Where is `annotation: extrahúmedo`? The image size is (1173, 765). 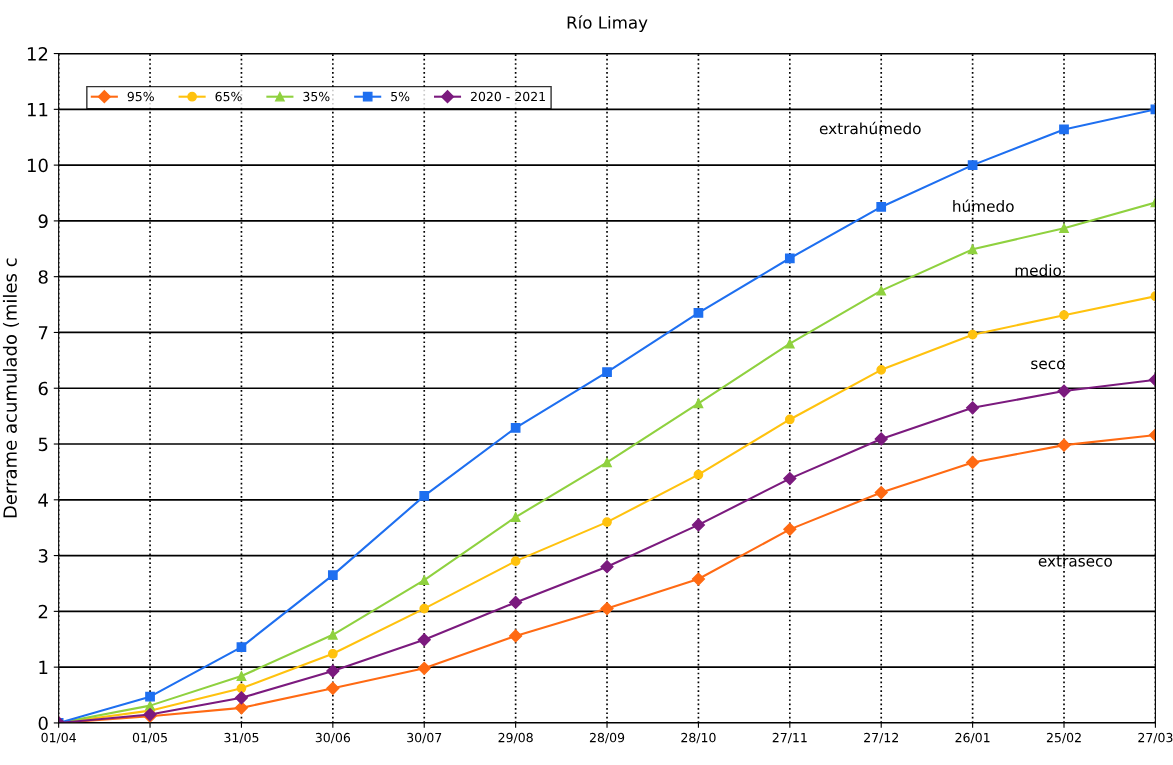
annotation: extrahúmedo is located at coordinates (870, 128).